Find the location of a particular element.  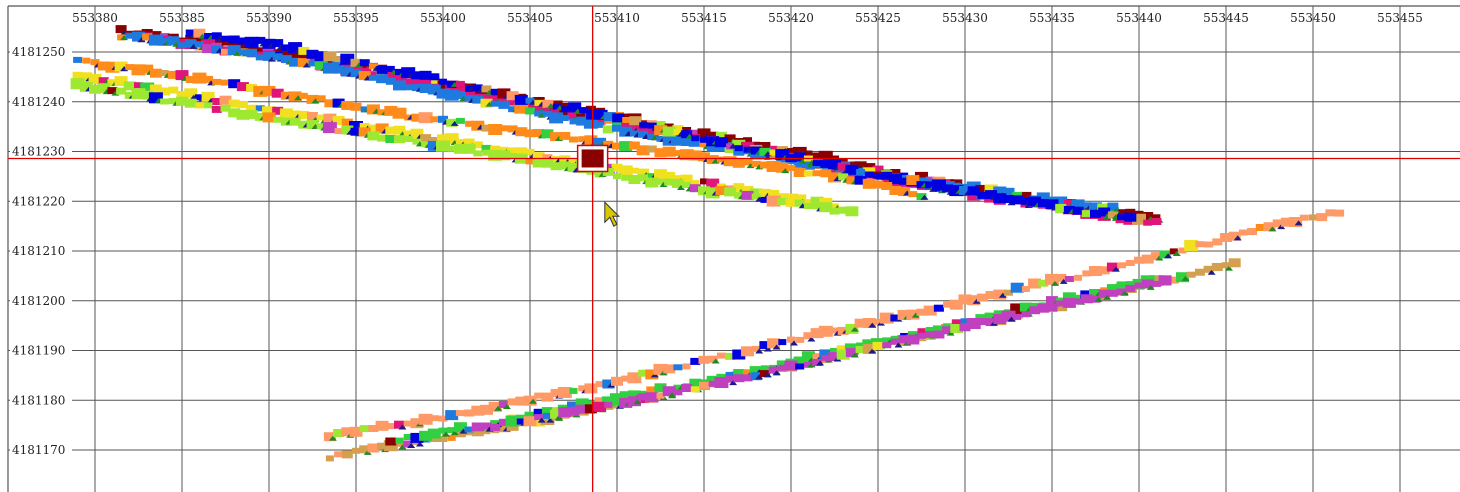

y-tick-label: 4181190 is located at coordinates (38, 351).